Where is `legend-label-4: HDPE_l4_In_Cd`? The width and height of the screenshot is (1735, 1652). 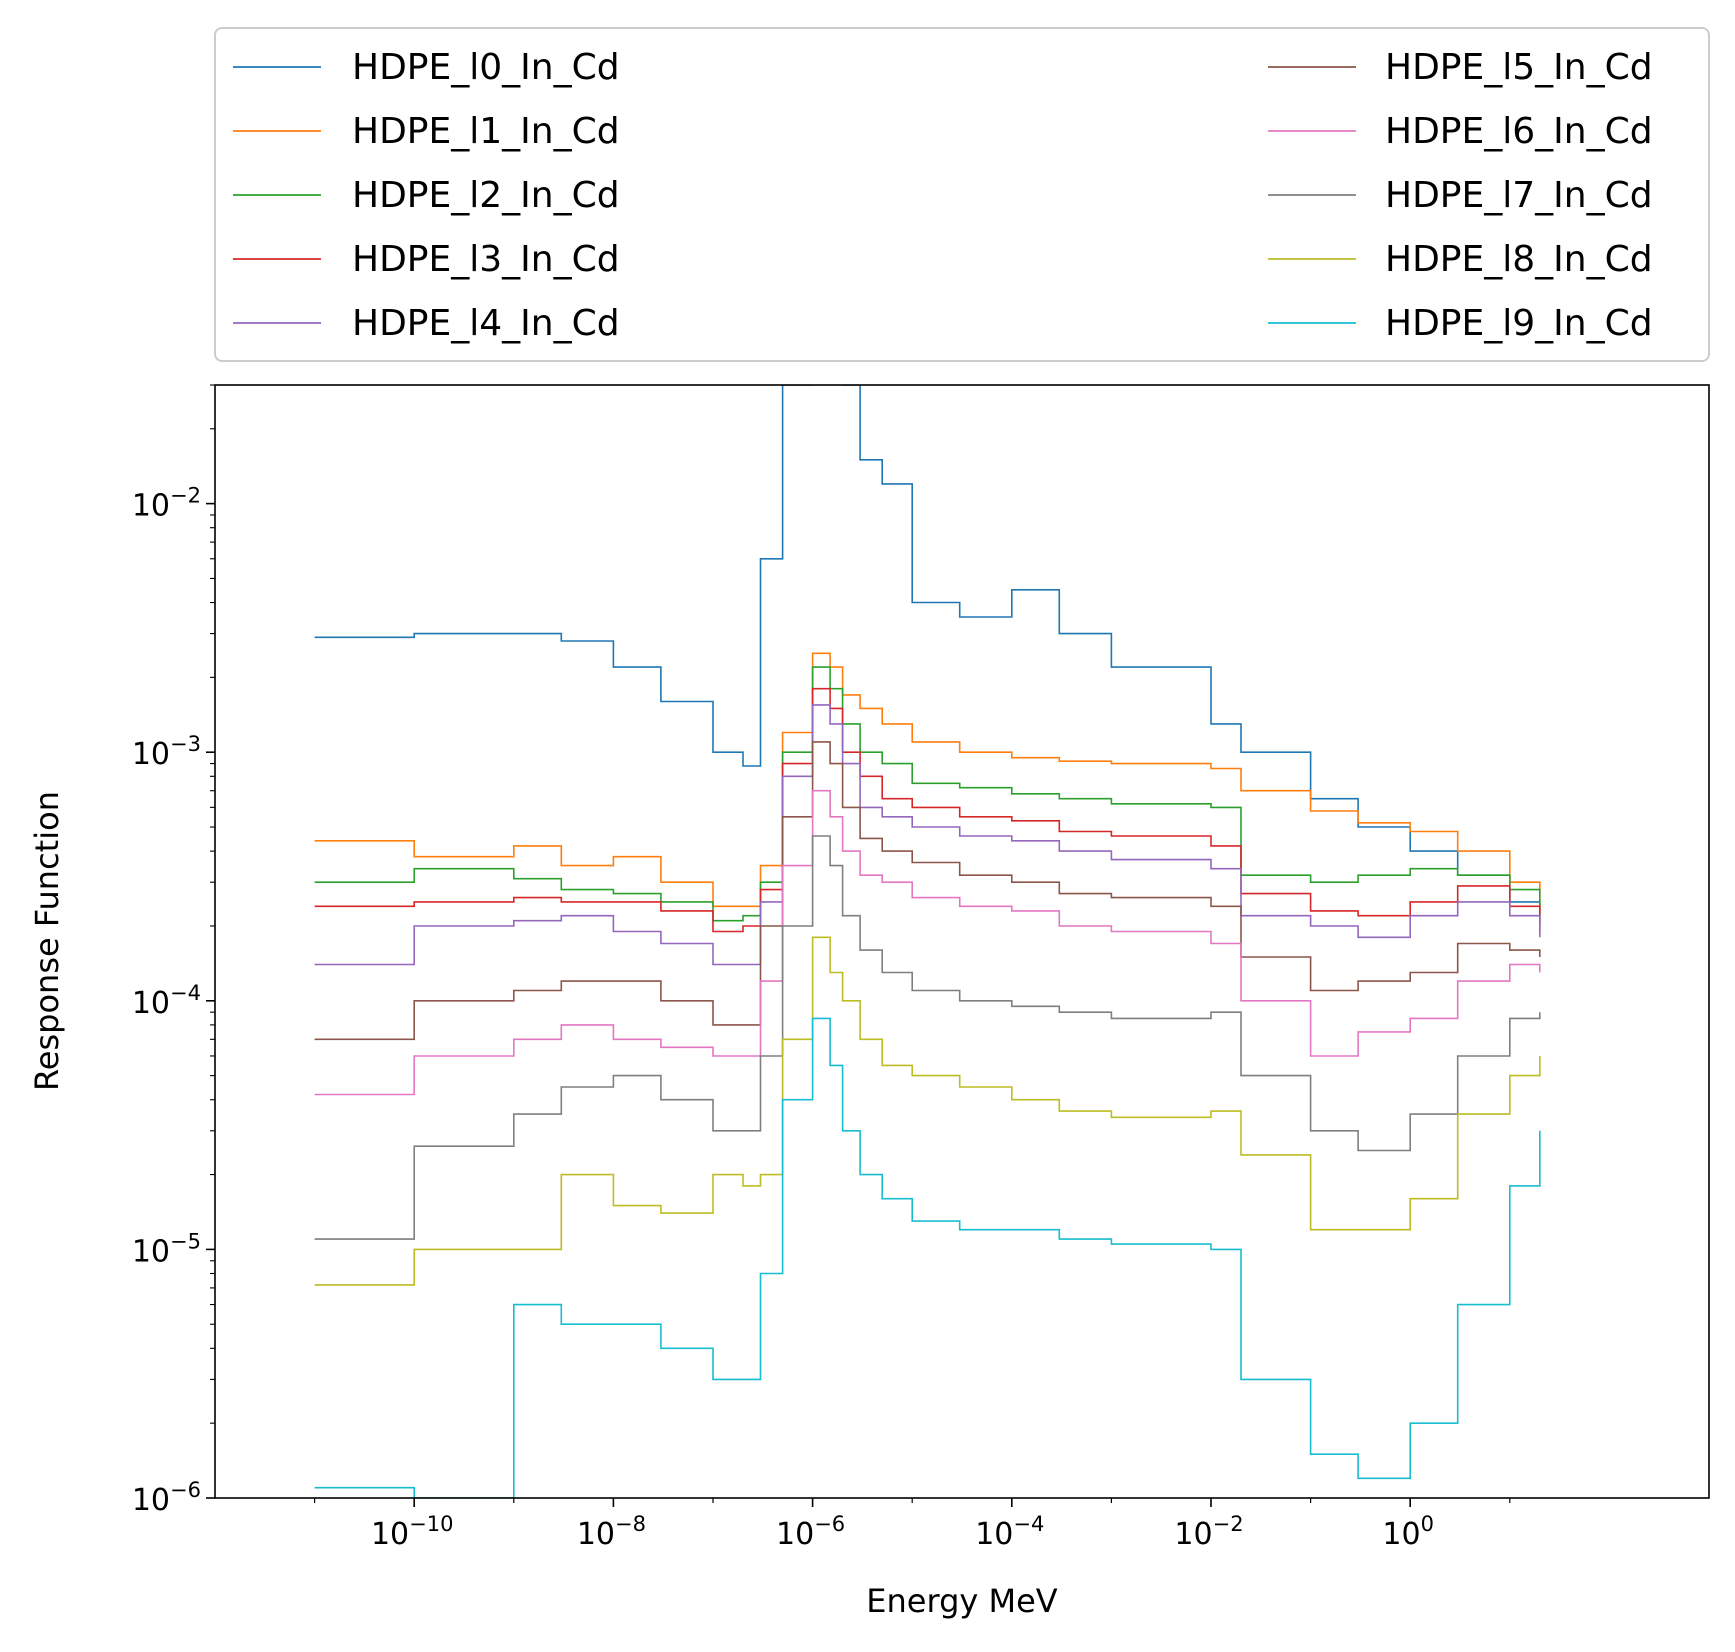 legend-label-4: HDPE_l4_In_Cd is located at coordinates (486, 323).